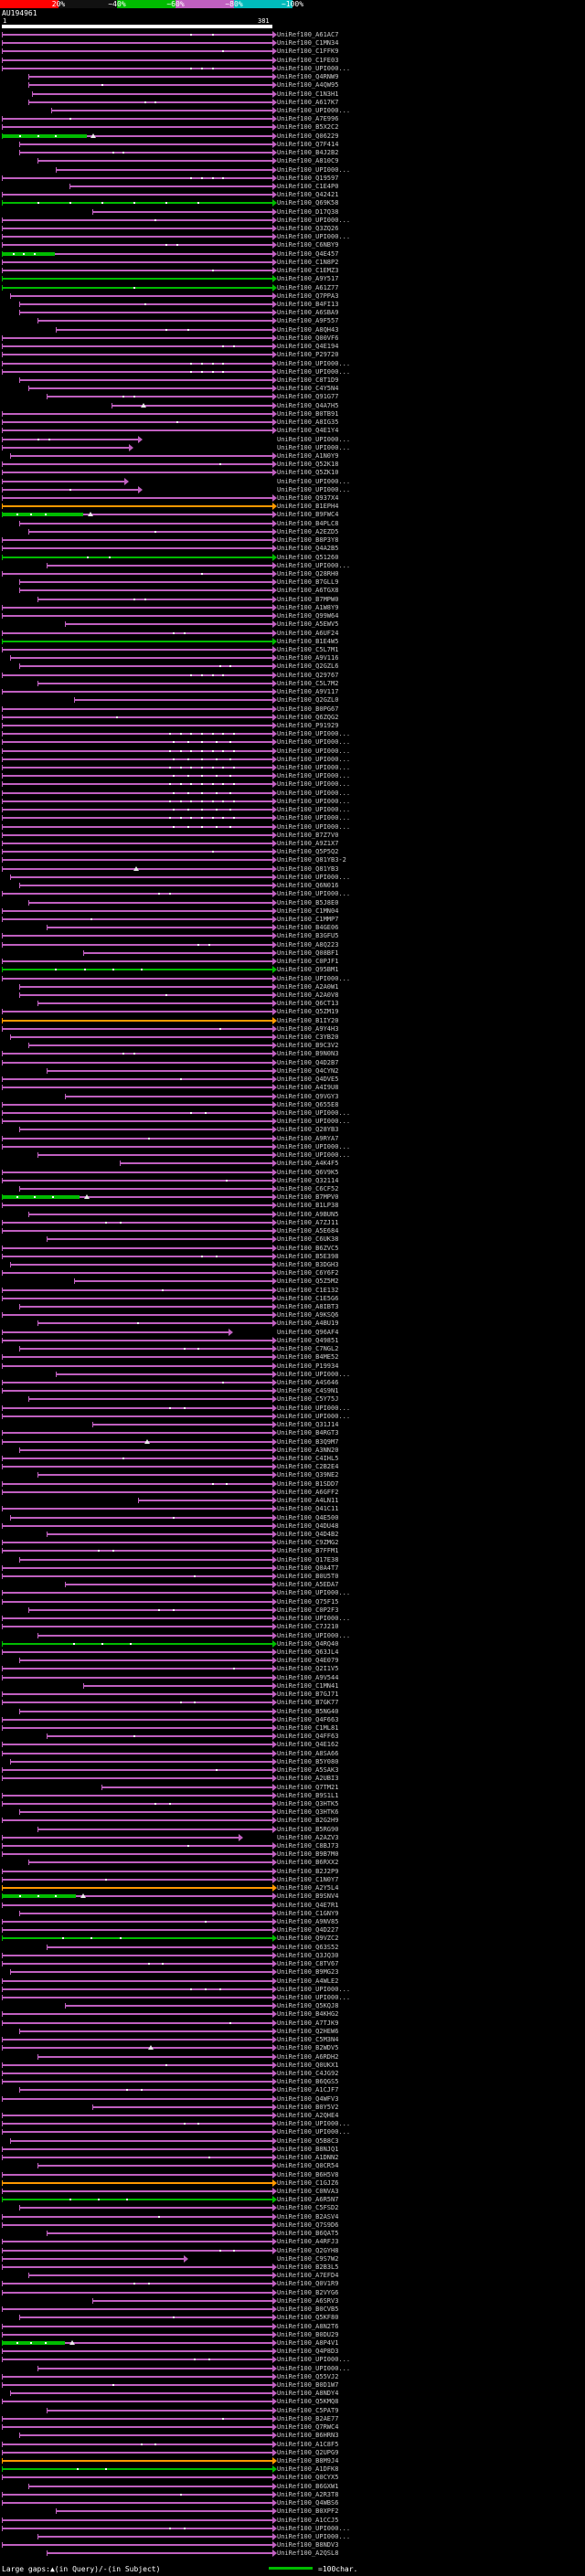 This screenshot has height=2576, width=585. What do you see at coordinates (293, 455) in the screenshot?
I see `alignment-row: UniRef100_A1N0Y9` at bounding box center [293, 455].